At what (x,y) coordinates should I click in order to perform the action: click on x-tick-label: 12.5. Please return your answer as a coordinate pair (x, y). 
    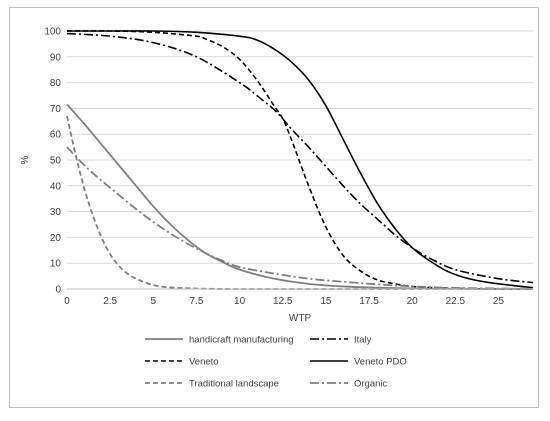
    Looking at the image, I should click on (283, 301).